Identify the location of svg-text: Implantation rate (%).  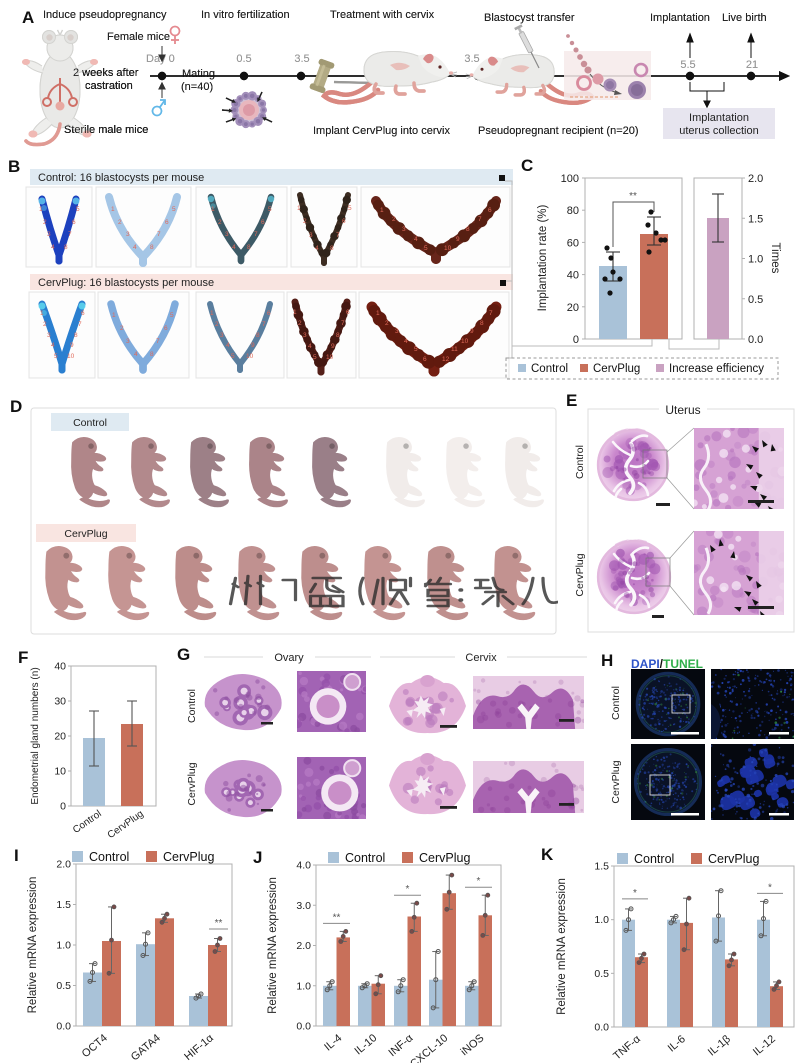
(543, 257).